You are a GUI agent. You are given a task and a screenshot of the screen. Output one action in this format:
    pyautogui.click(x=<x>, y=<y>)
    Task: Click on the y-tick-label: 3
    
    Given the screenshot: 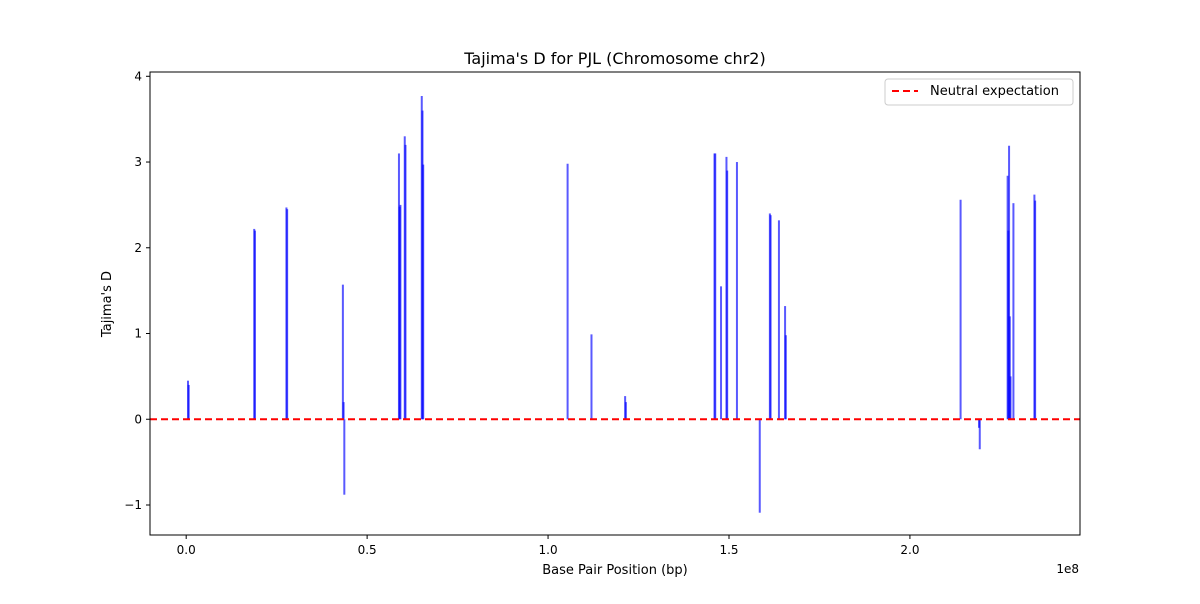 What is the action you would take?
    pyautogui.click(x=138, y=162)
    